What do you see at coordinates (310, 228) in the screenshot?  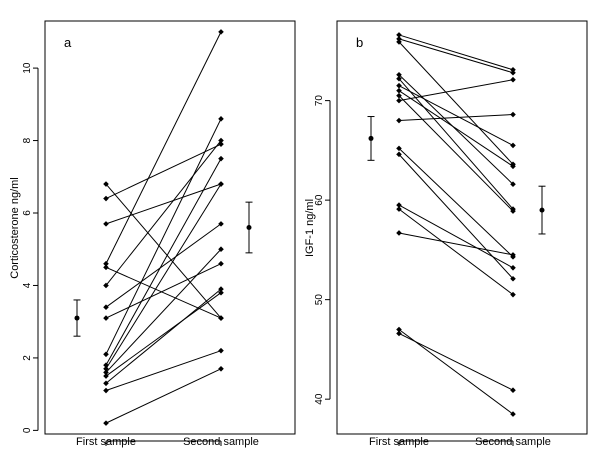 I see `panel-b-y-axis-label: IGF-1 ng/ml` at bounding box center [310, 228].